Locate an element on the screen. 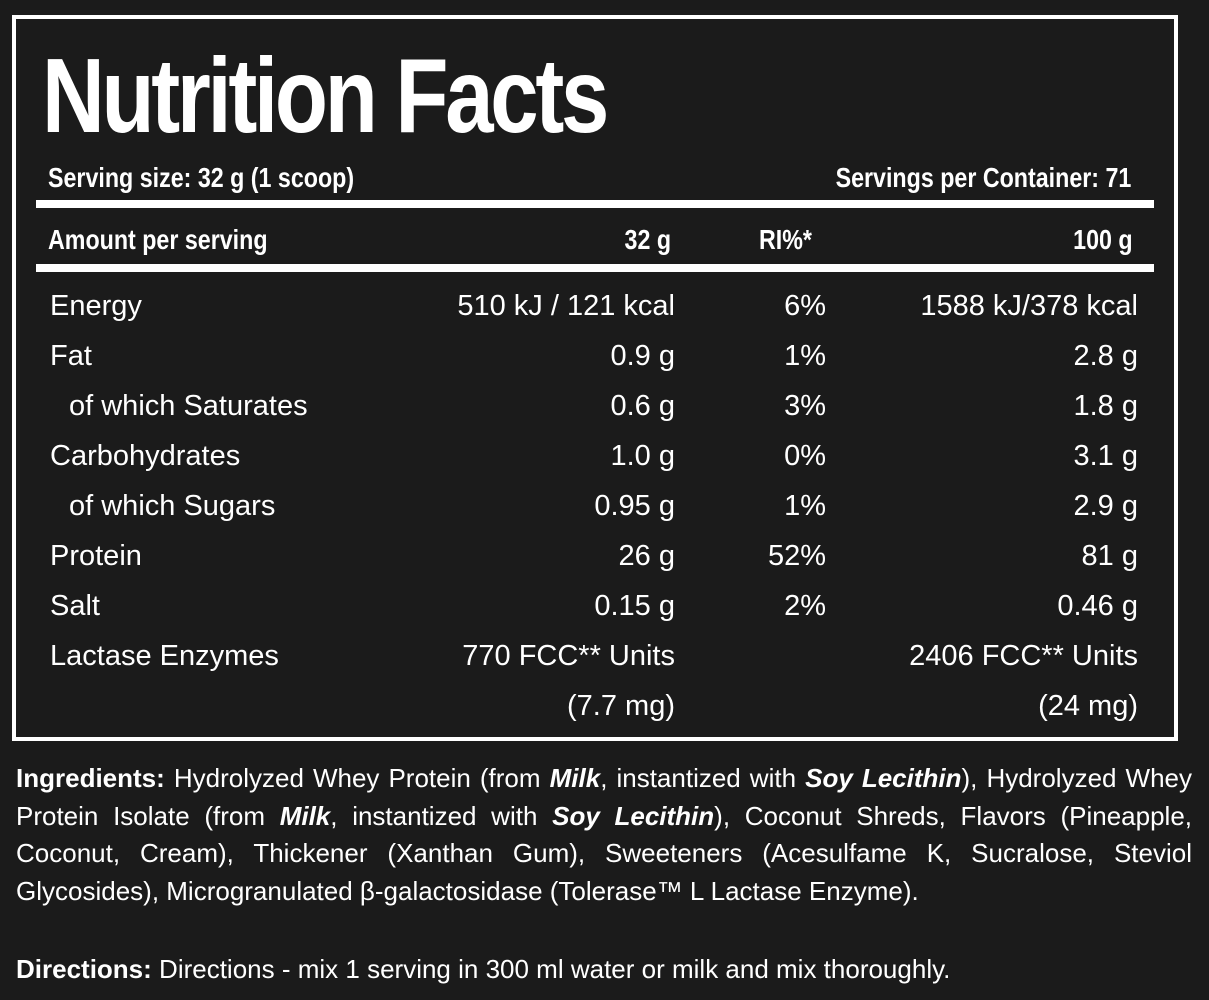  per-100g-value: 2.8 g is located at coordinates (1106, 356).